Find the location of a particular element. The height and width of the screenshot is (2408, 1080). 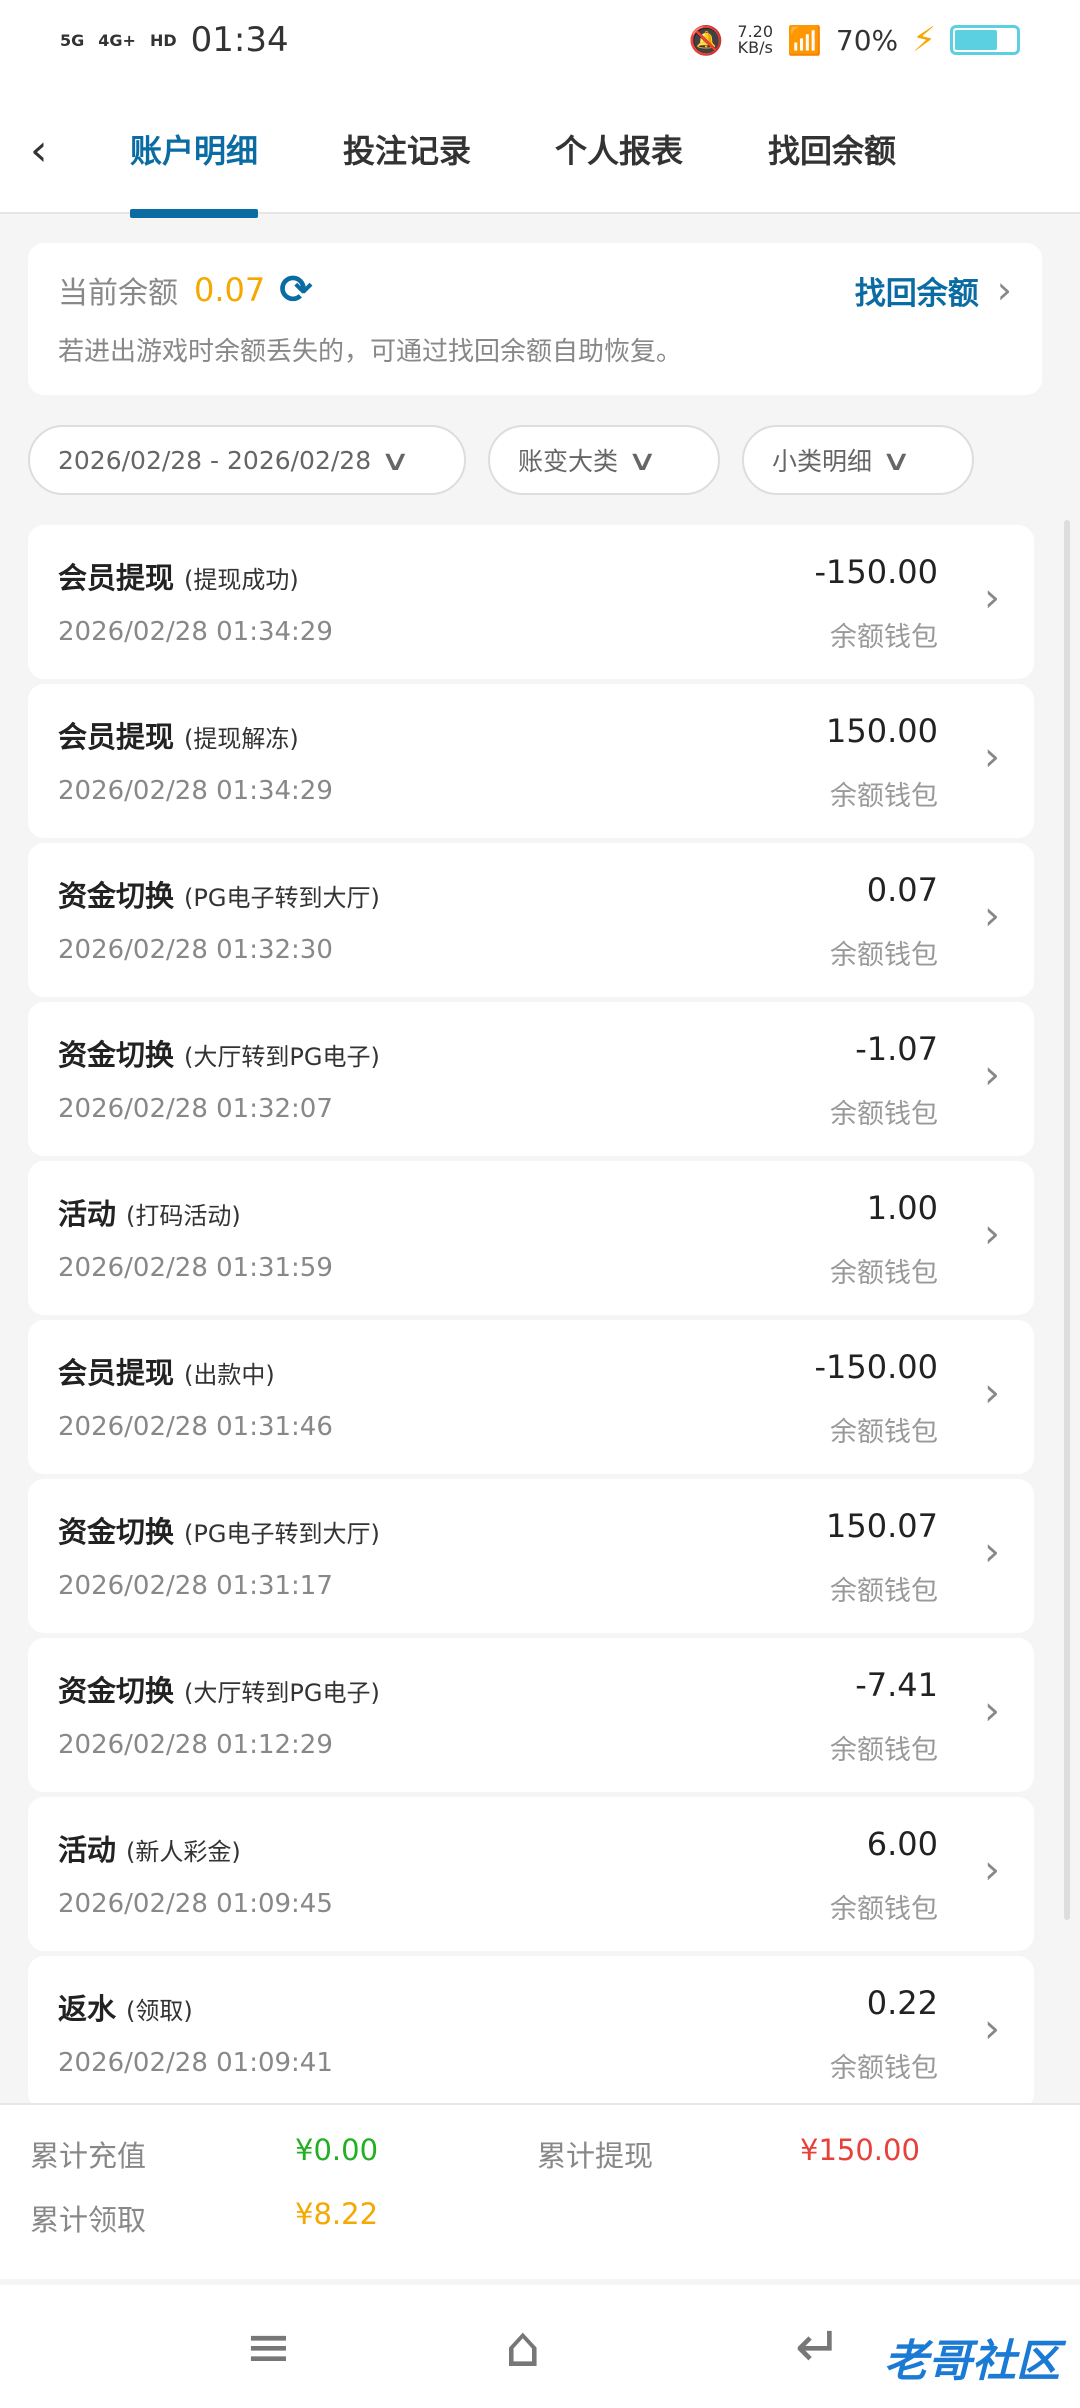

balance-hint: 若进出游戏时余额丢失的，可通过找回余额自助恢复。 is located at coordinates (370, 352).